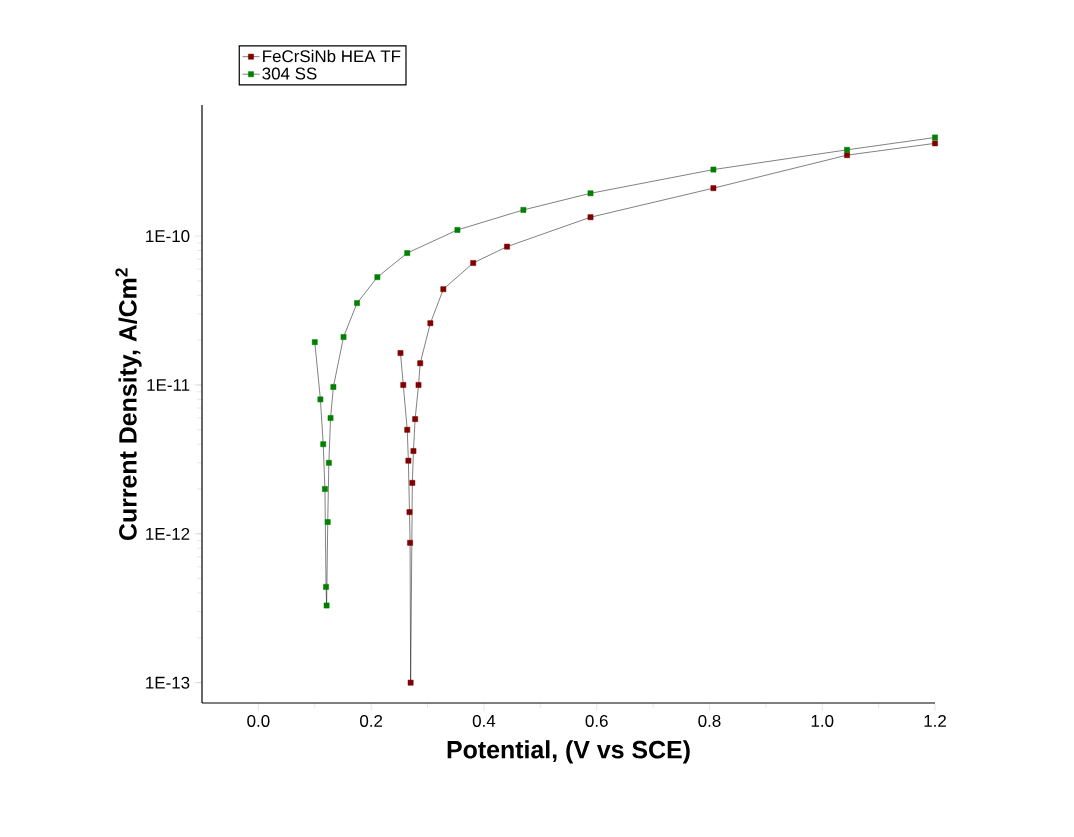  I want to click on x-tick-label: 1.2, so click(935, 720).